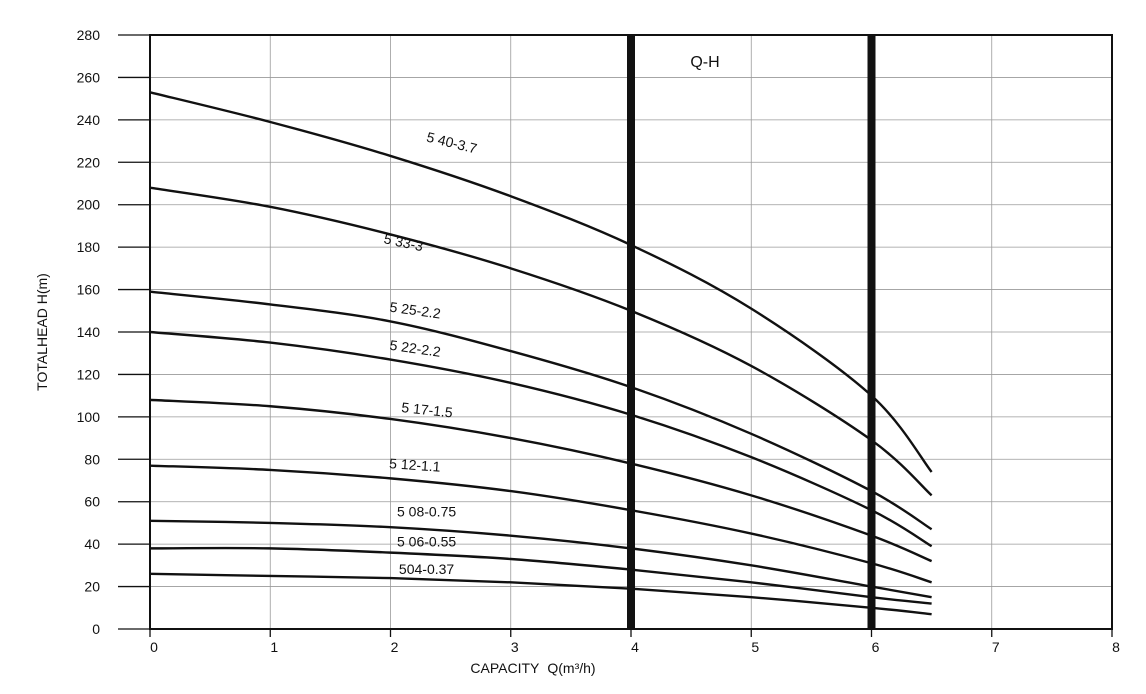  I want to click on series-label: 504-0.37, so click(426, 569).